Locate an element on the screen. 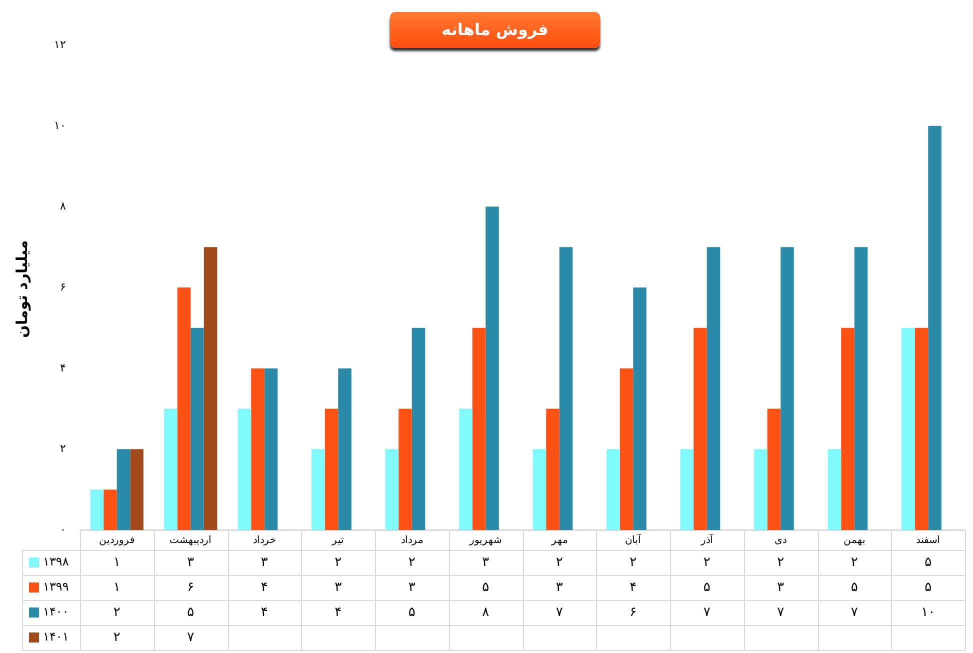 The height and width of the screenshot is (653, 973). x-tick-label: دی is located at coordinates (780, 540).